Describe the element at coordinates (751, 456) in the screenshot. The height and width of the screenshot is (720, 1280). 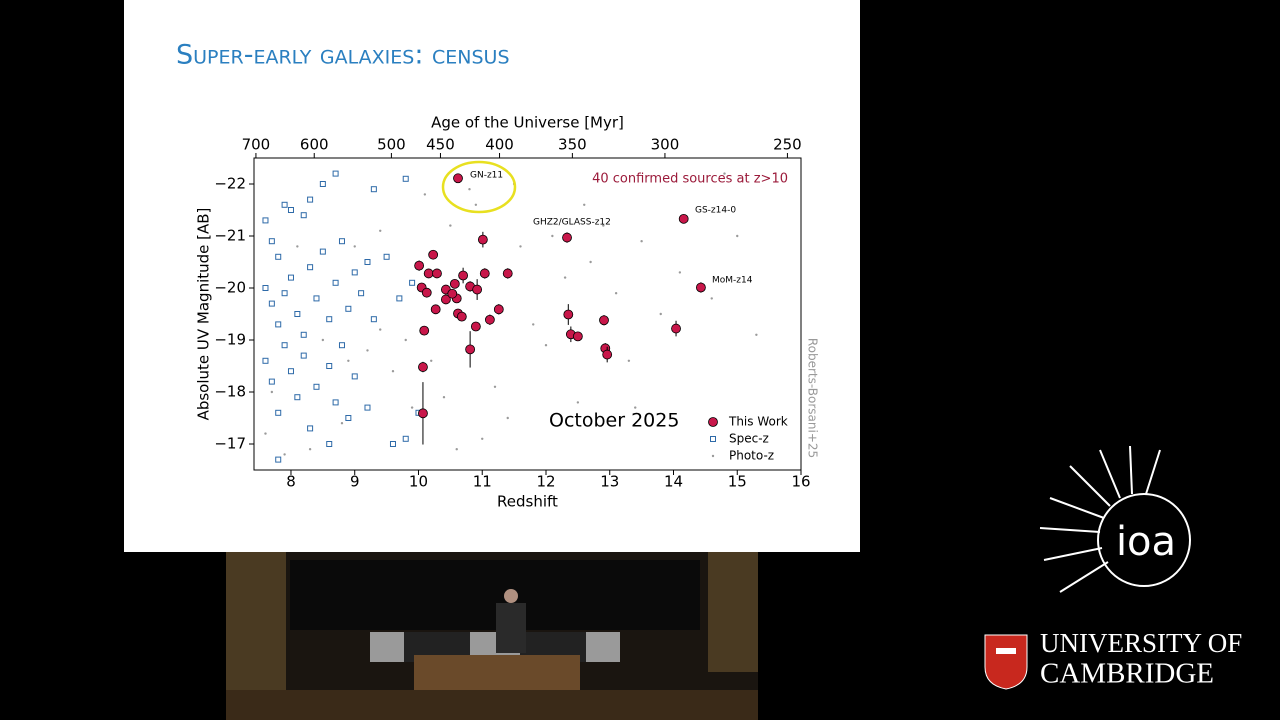
I see `legend-label: Photo-z` at that location.